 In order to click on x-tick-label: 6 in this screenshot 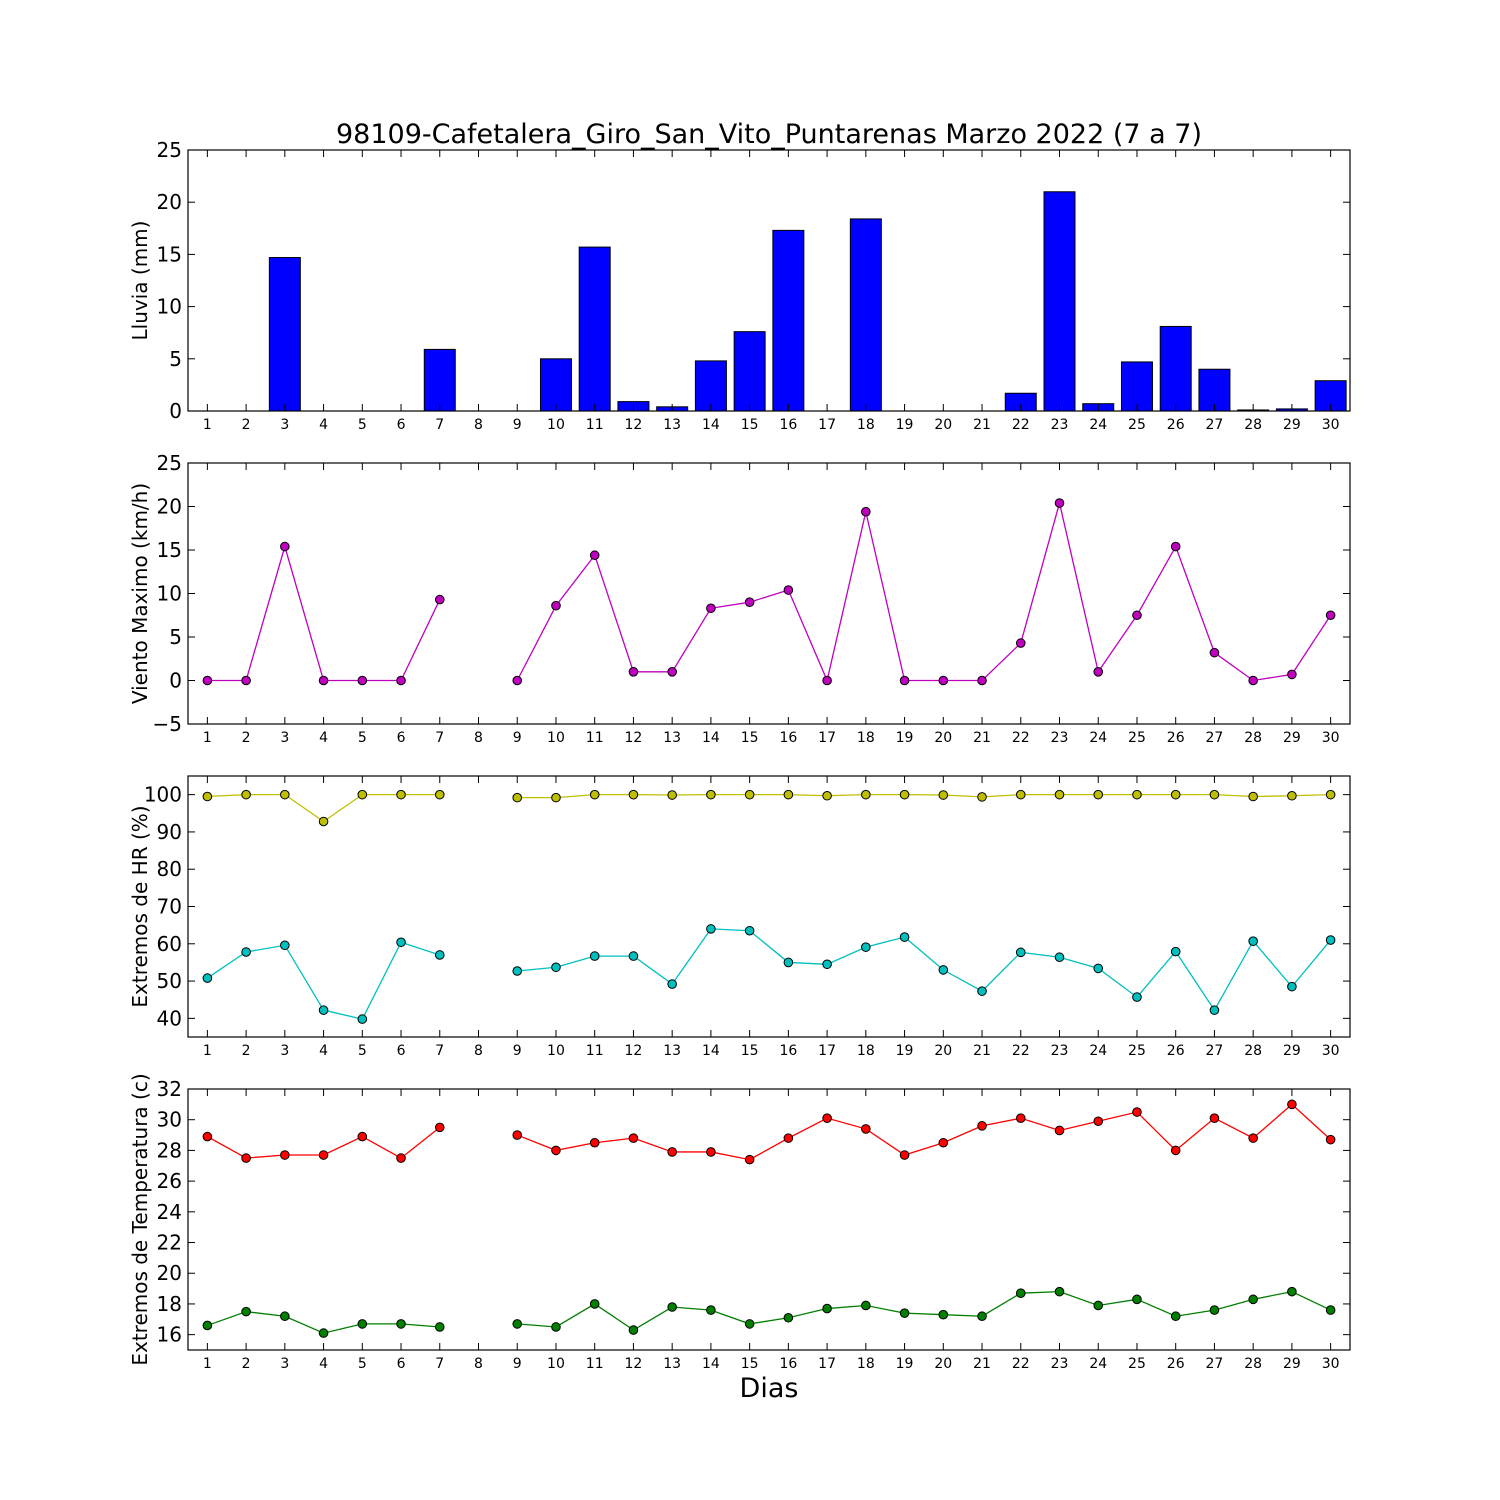, I will do `click(401, 1051)`.